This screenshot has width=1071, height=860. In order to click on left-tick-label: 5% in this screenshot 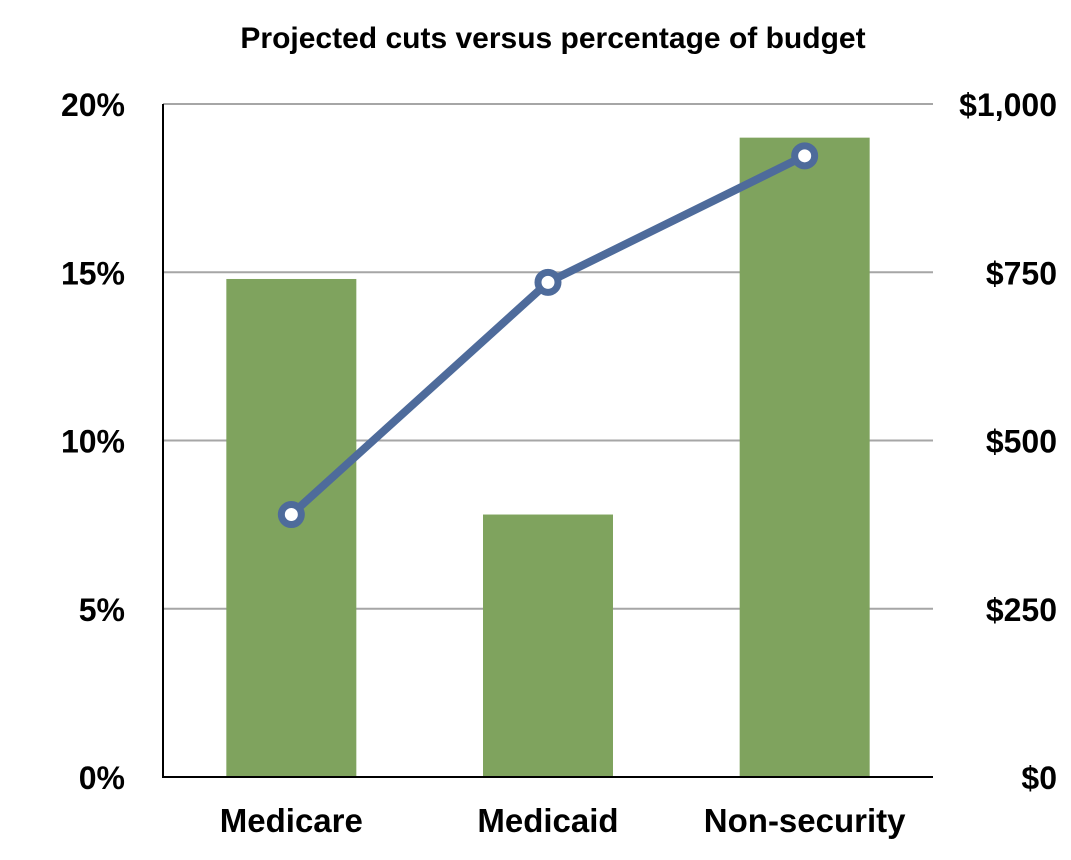, I will do `click(102, 610)`.